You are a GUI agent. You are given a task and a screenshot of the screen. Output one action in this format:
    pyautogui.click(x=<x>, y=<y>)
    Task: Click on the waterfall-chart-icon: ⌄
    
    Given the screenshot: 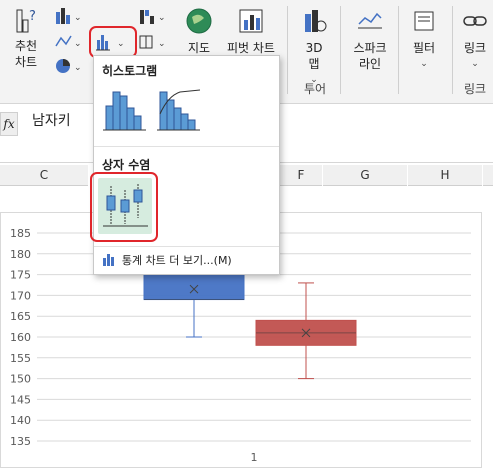 What is the action you would take?
    pyautogui.click(x=153, y=17)
    